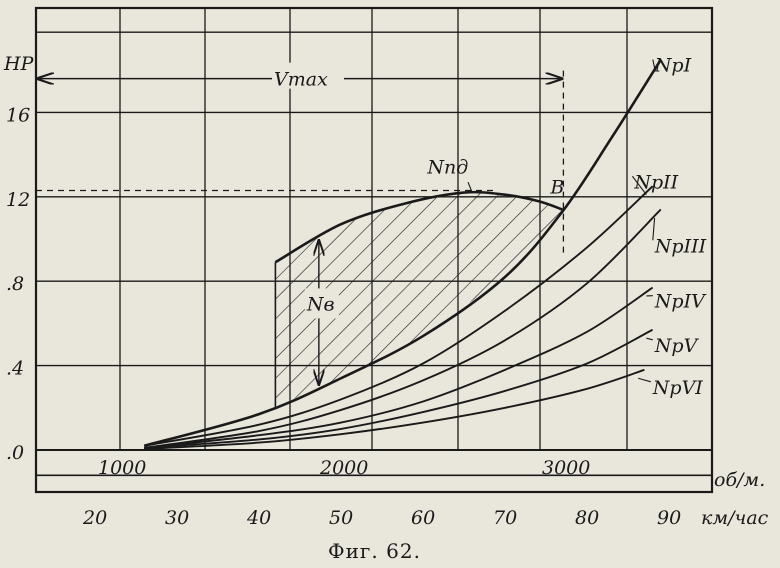 The height and width of the screenshot is (568, 780). Describe the element at coordinates (678, 388) in the screenshot. I see `series-label: NpVI` at that location.